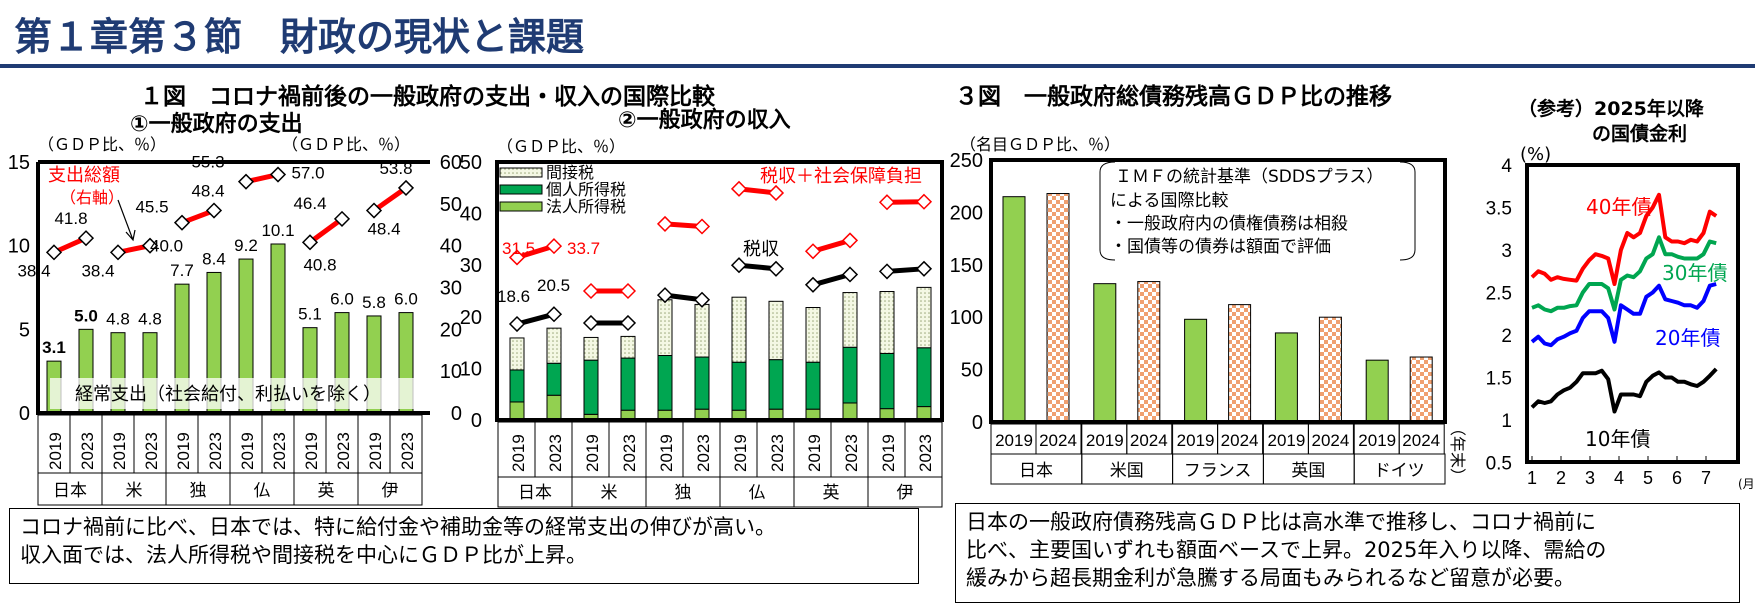 The image size is (1755, 603). What do you see at coordinates (310, 314) in the screenshot?
I see `bar-value-label: 5.1` at bounding box center [310, 314].